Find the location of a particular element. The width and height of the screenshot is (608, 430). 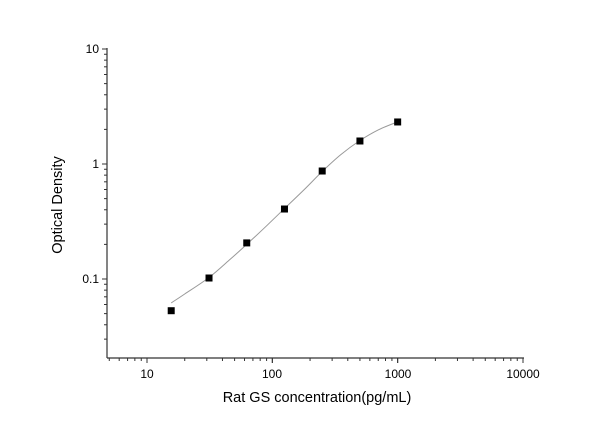

y-axis is located at coordinates (105, 203).